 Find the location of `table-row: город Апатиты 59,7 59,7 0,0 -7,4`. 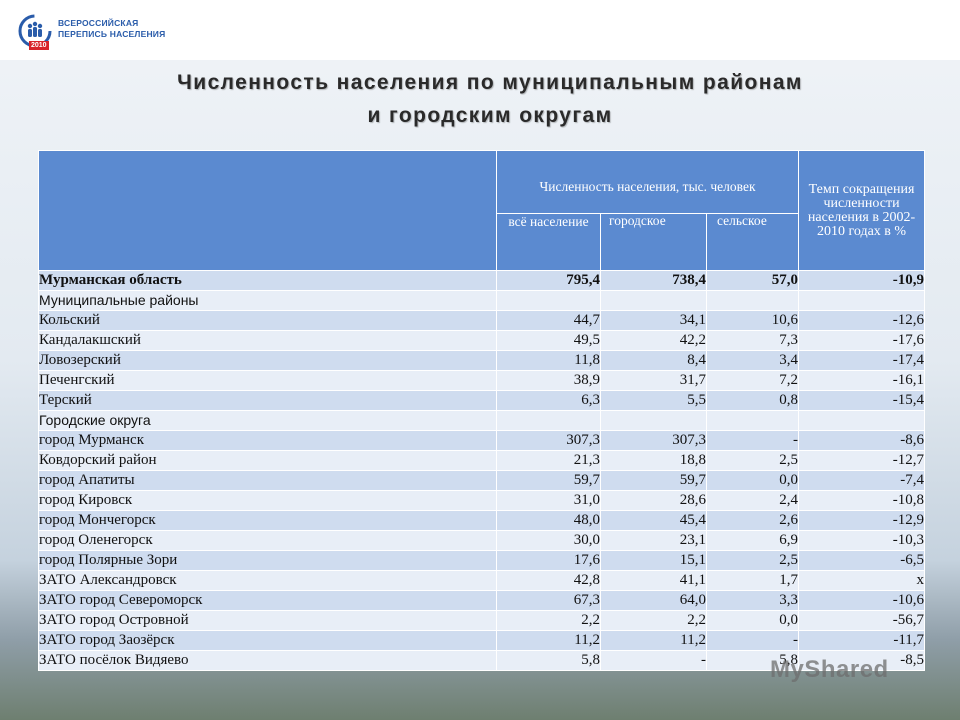

table-row: город Апатиты 59,7 59,7 0,0 -7,4 is located at coordinates (482, 480).